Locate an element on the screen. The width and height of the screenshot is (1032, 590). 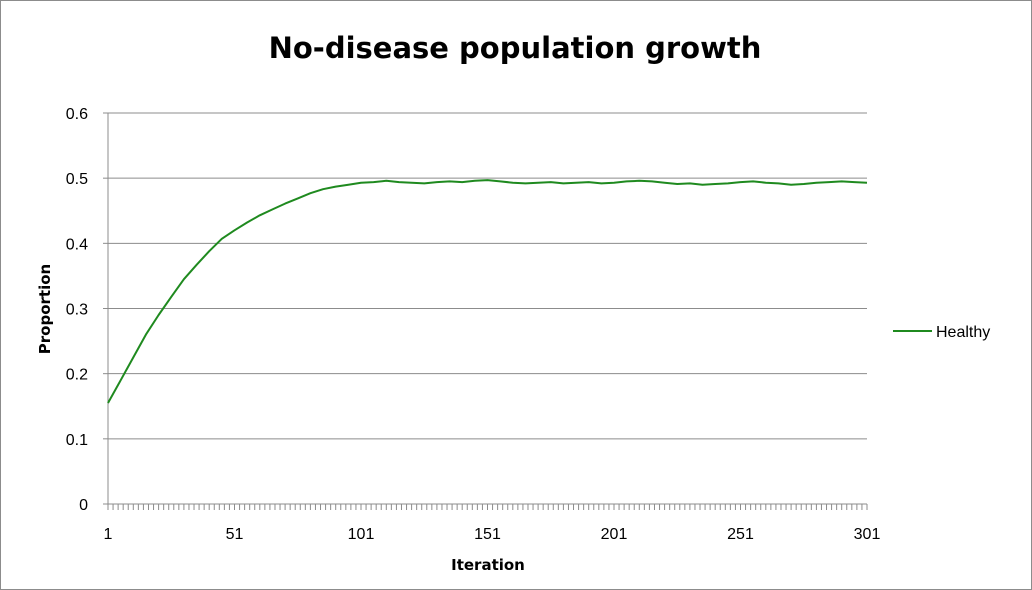
y-tick-label: 0.2 is located at coordinates (77, 375).